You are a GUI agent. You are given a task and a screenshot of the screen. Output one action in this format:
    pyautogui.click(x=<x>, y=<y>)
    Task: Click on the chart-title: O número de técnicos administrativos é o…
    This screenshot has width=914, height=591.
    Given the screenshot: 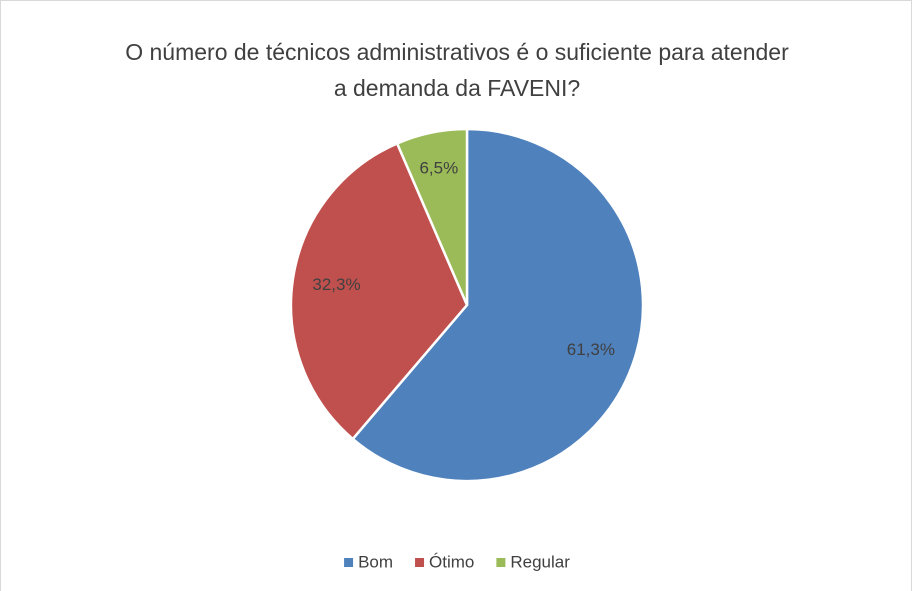 What is the action you would take?
    pyautogui.click(x=457, y=70)
    